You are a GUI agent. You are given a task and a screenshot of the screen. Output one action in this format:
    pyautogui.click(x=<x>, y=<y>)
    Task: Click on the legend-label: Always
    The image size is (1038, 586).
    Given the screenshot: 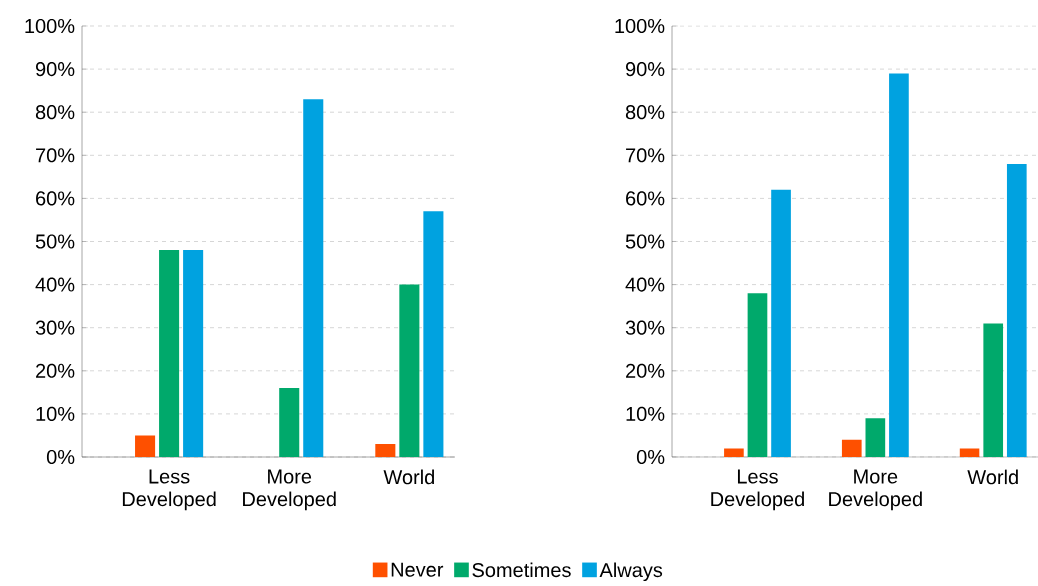 What is the action you would take?
    pyautogui.click(x=631, y=572)
    